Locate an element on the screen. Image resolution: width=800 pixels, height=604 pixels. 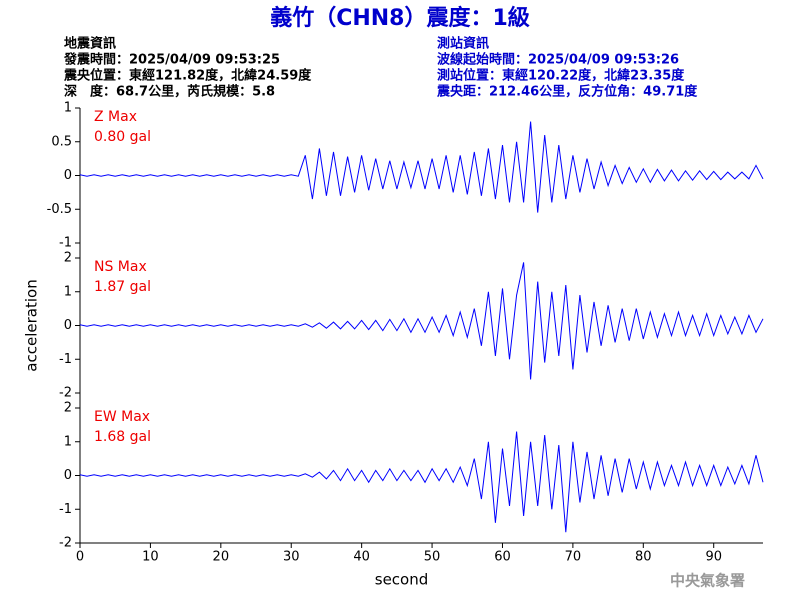
x-tick-label: 20 is located at coordinates (221, 557).